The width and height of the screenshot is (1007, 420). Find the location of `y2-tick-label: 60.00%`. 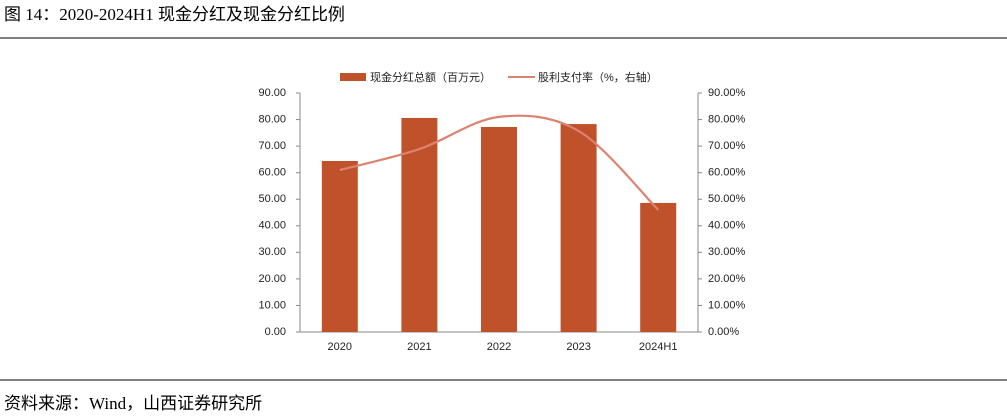

y2-tick-label: 60.00% is located at coordinates (727, 173).